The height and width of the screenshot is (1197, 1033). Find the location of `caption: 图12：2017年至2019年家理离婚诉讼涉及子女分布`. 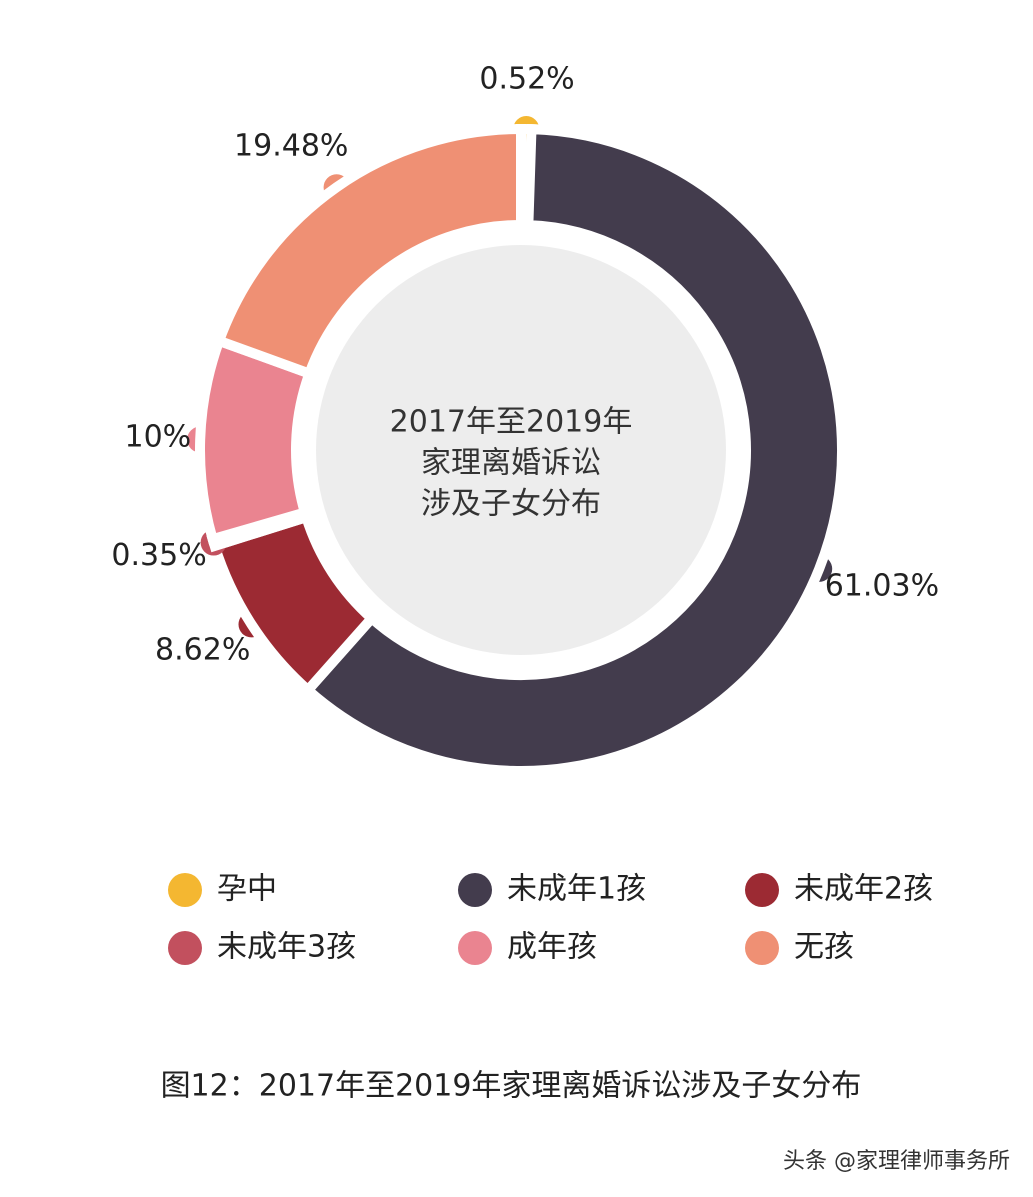

caption: 图12：2017年至2019年家理离婚诉讼涉及子女分布 is located at coordinates (511, 1086).